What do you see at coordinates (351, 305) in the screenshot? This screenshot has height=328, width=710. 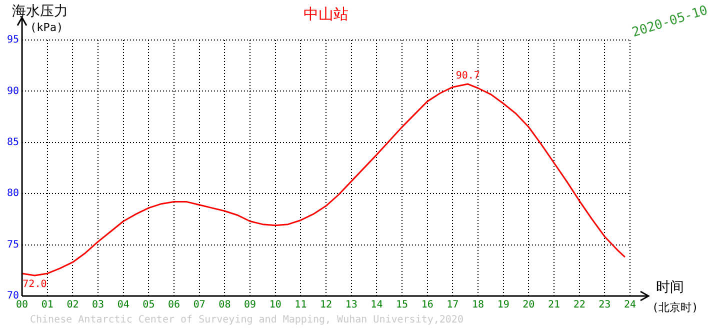 I see `x-tick-label: 13` at bounding box center [351, 305].